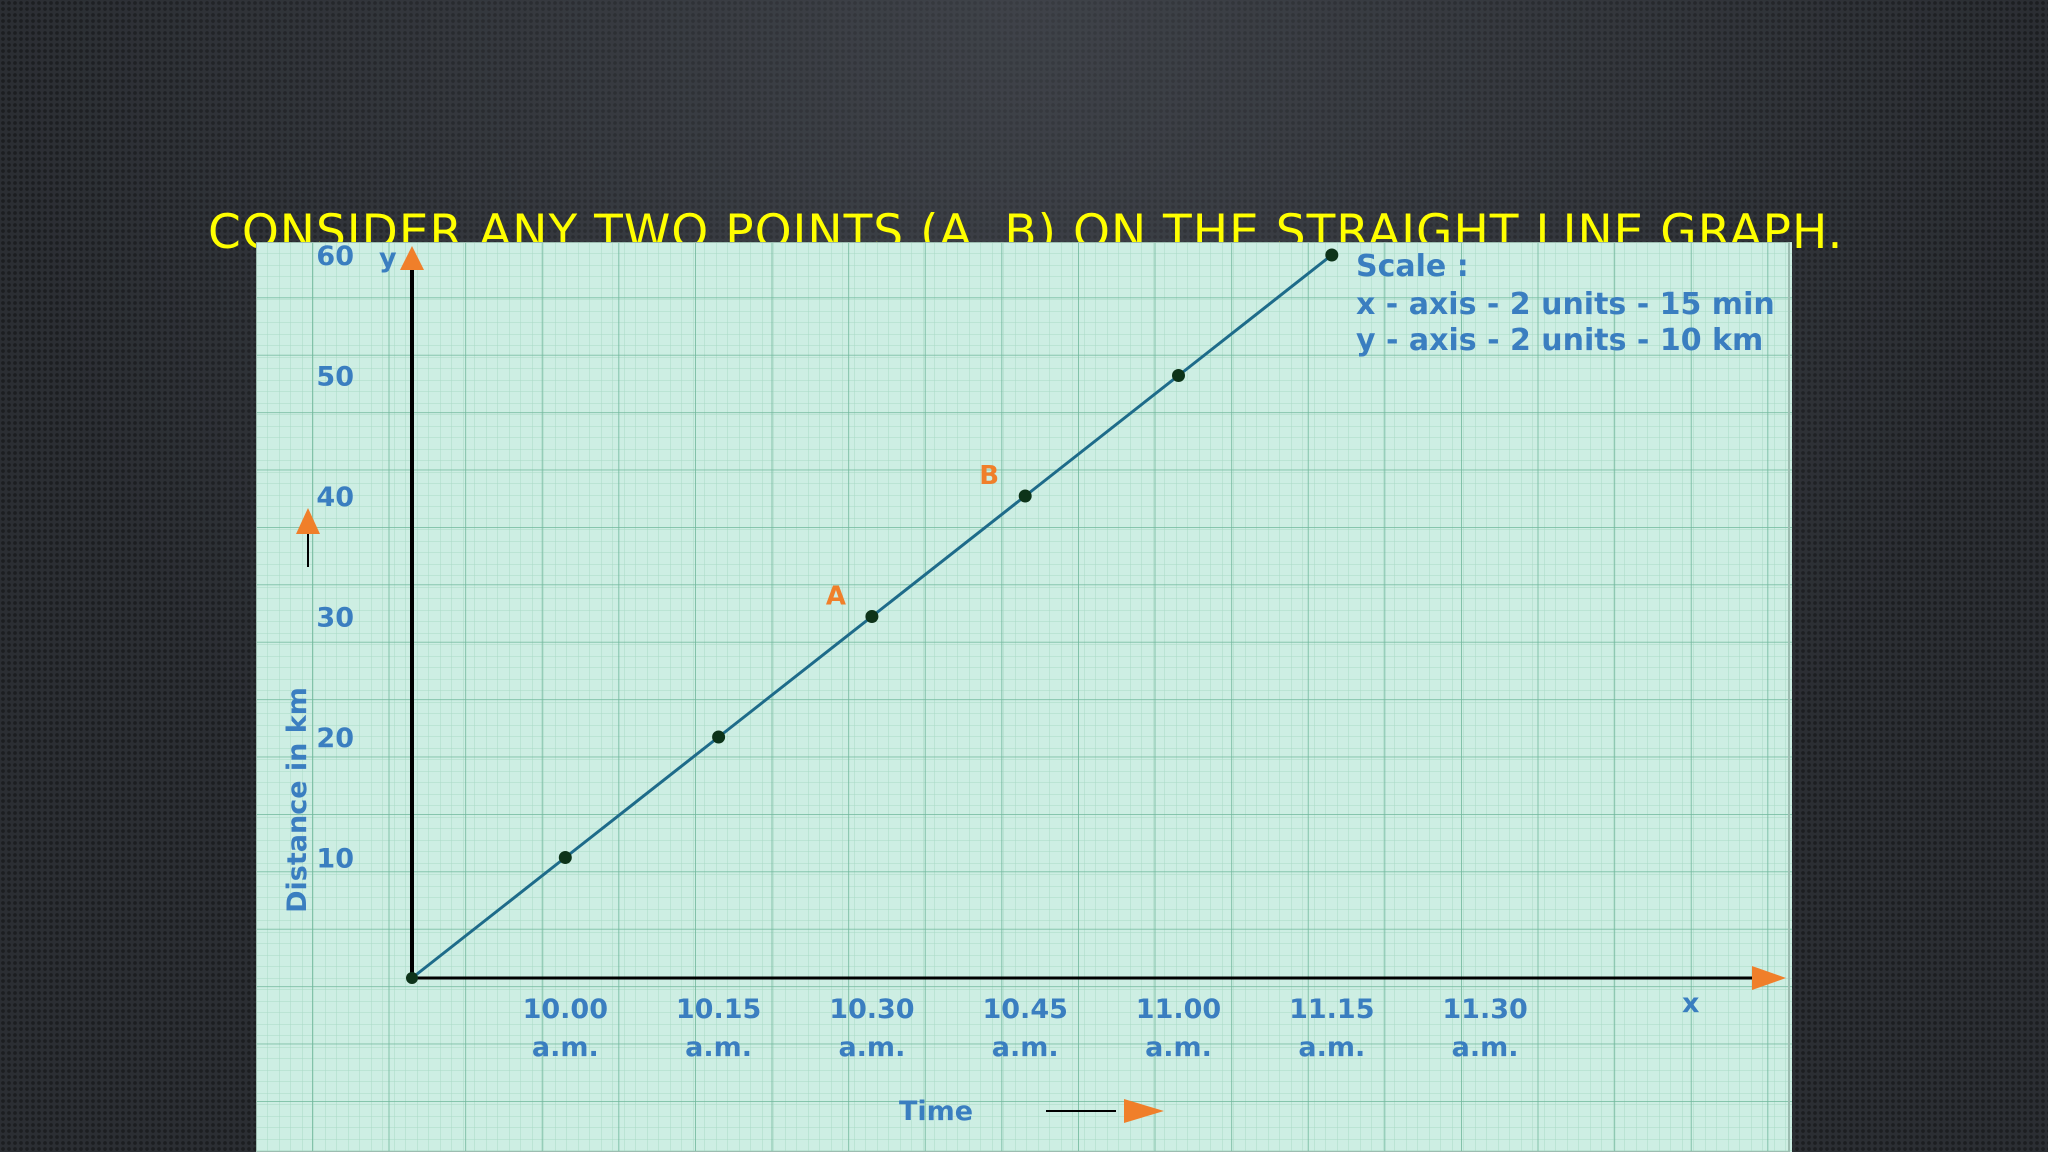 This screenshot has width=2048, height=1152. I want to click on y-axis-title-group: Distance in km, so click(301, 710).